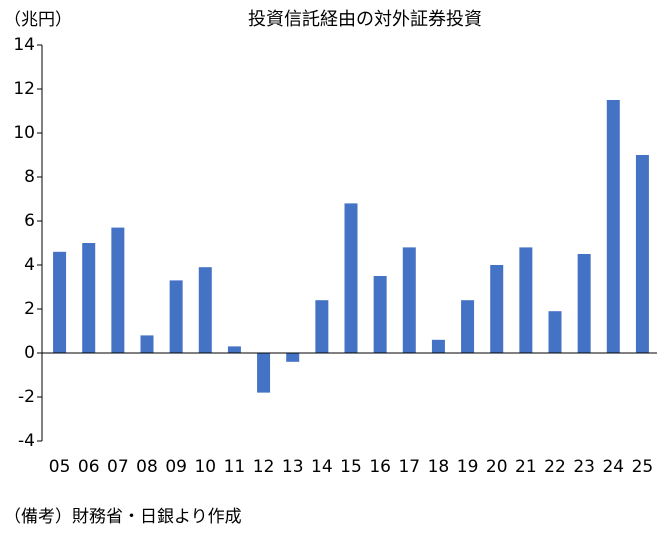 The height and width of the screenshot is (533, 663). Describe the element at coordinates (60, 467) in the screenshot. I see `x-tick-label: 05` at that location.